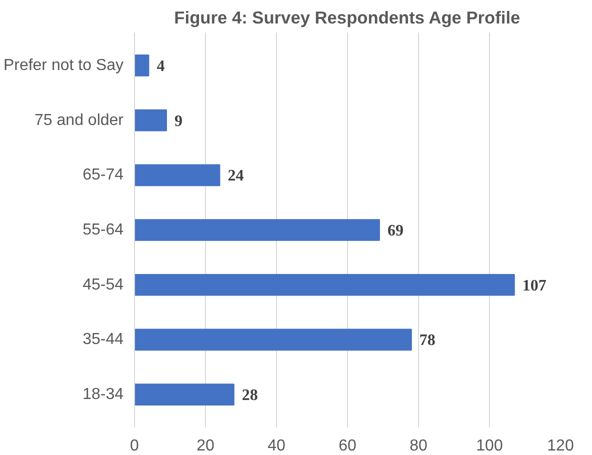 This screenshot has height=455, width=592. What do you see at coordinates (250, 395) in the screenshot?
I see `data-label: 28` at bounding box center [250, 395].